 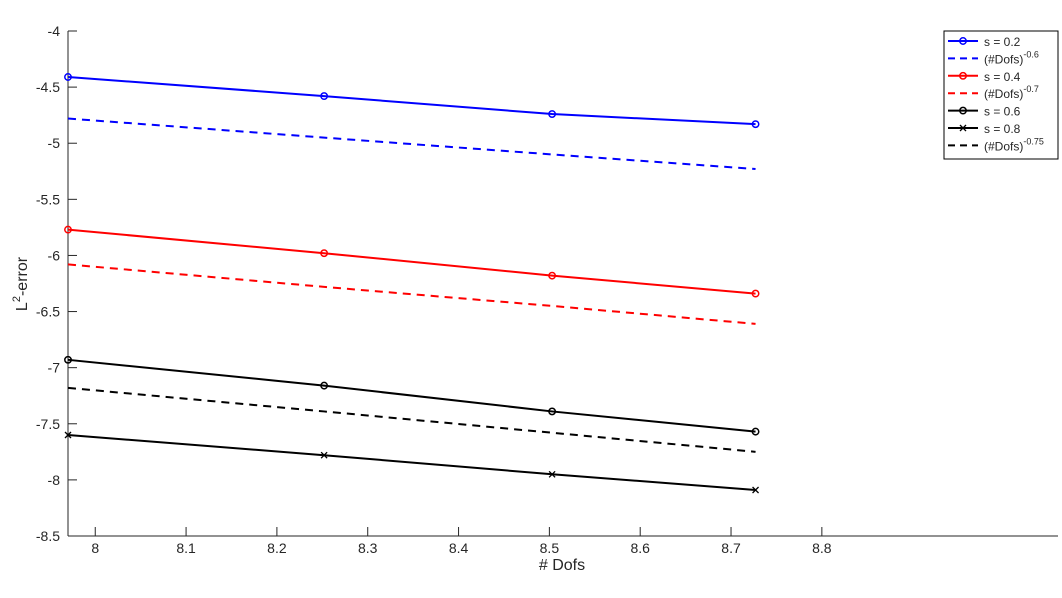 I want to click on legend-label: s = 0.6, so click(x=1002, y=112).